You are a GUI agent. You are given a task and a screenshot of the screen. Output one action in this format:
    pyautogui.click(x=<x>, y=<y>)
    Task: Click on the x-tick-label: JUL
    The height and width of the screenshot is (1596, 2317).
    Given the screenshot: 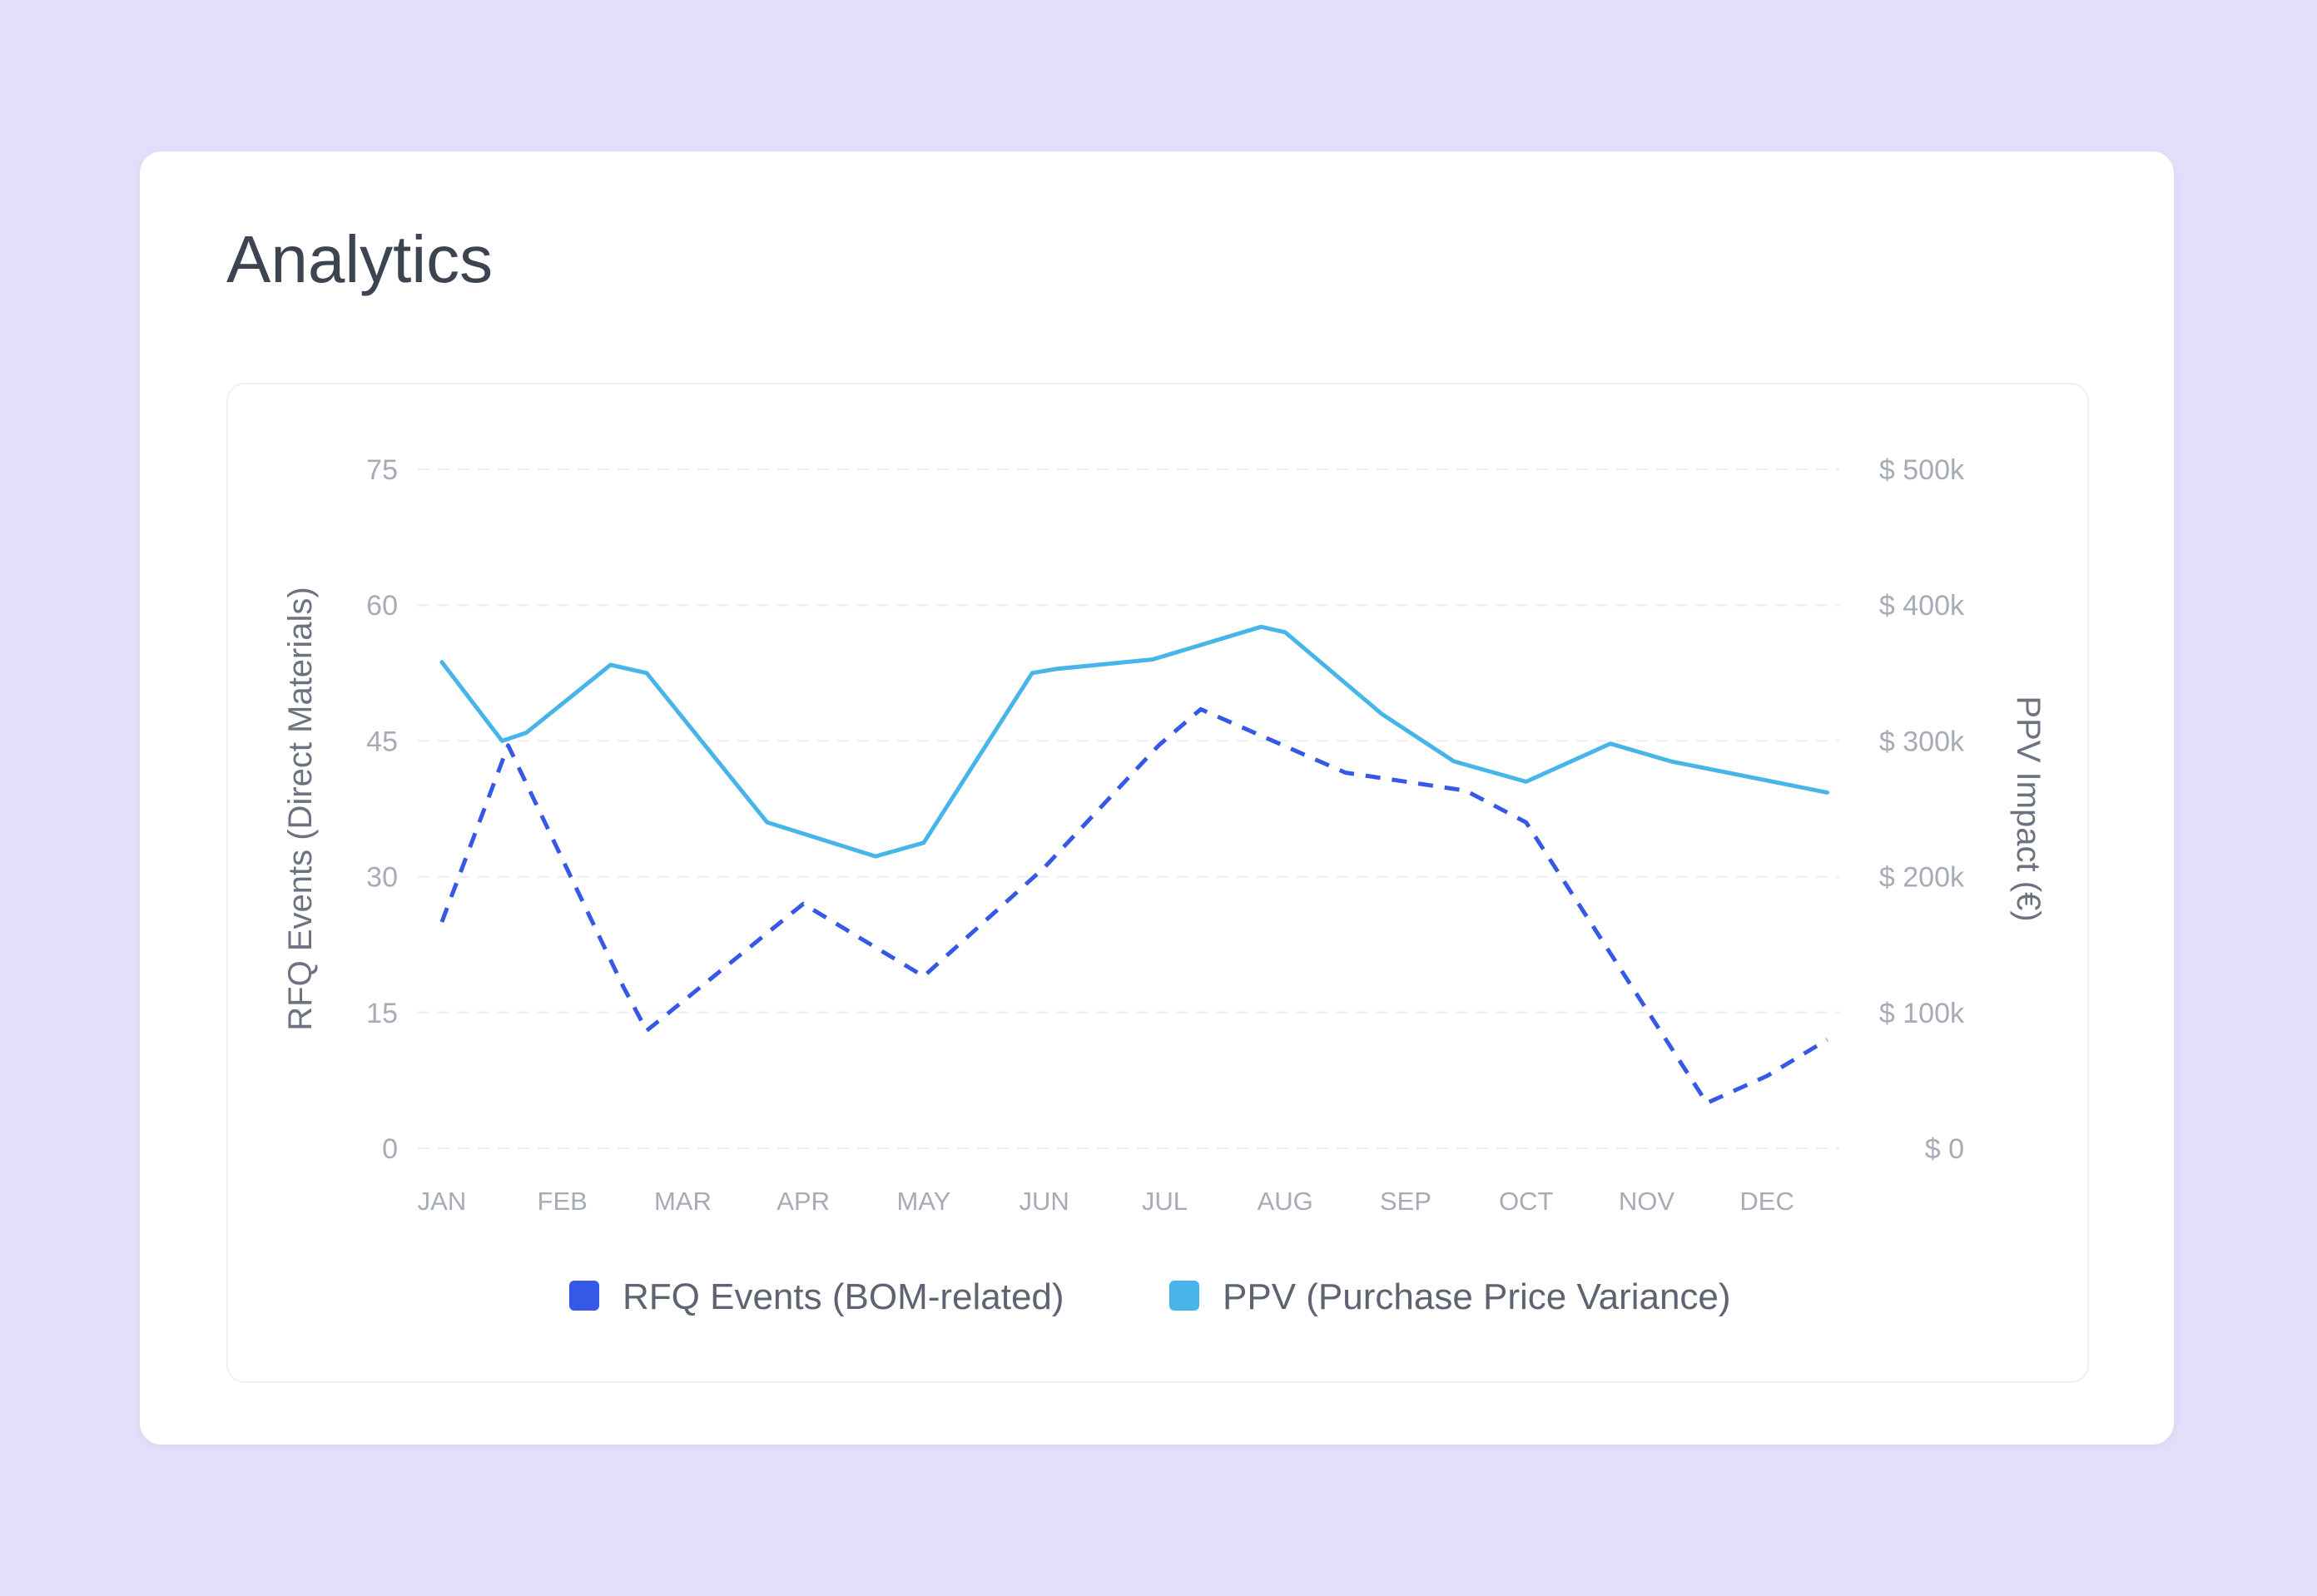 What is the action you would take?
    pyautogui.click(x=1165, y=1201)
    